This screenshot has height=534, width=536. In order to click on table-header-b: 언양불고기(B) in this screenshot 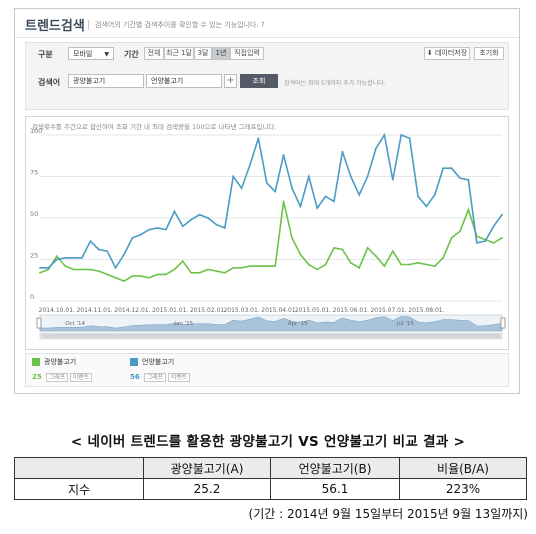, I will do `click(335, 468)`.